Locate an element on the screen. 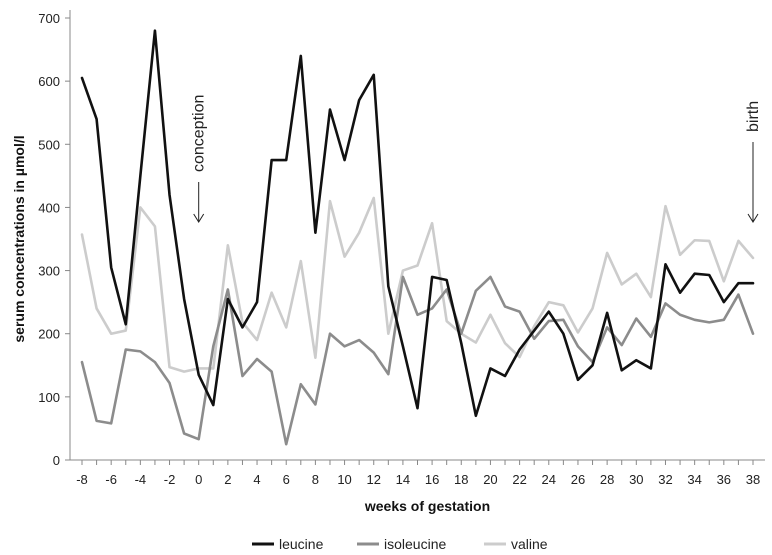 The width and height of the screenshot is (772, 555). y-tick-label: 400 is located at coordinates (49, 207).